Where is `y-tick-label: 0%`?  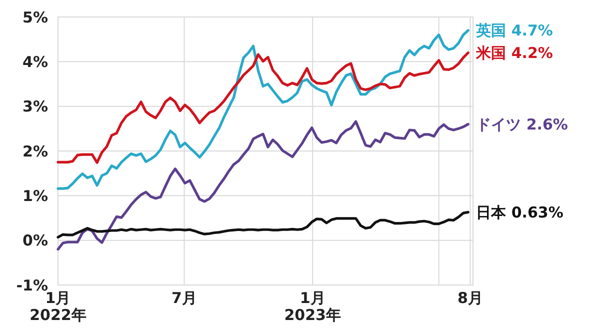 y-tick-label: 0% is located at coordinates (35, 241).